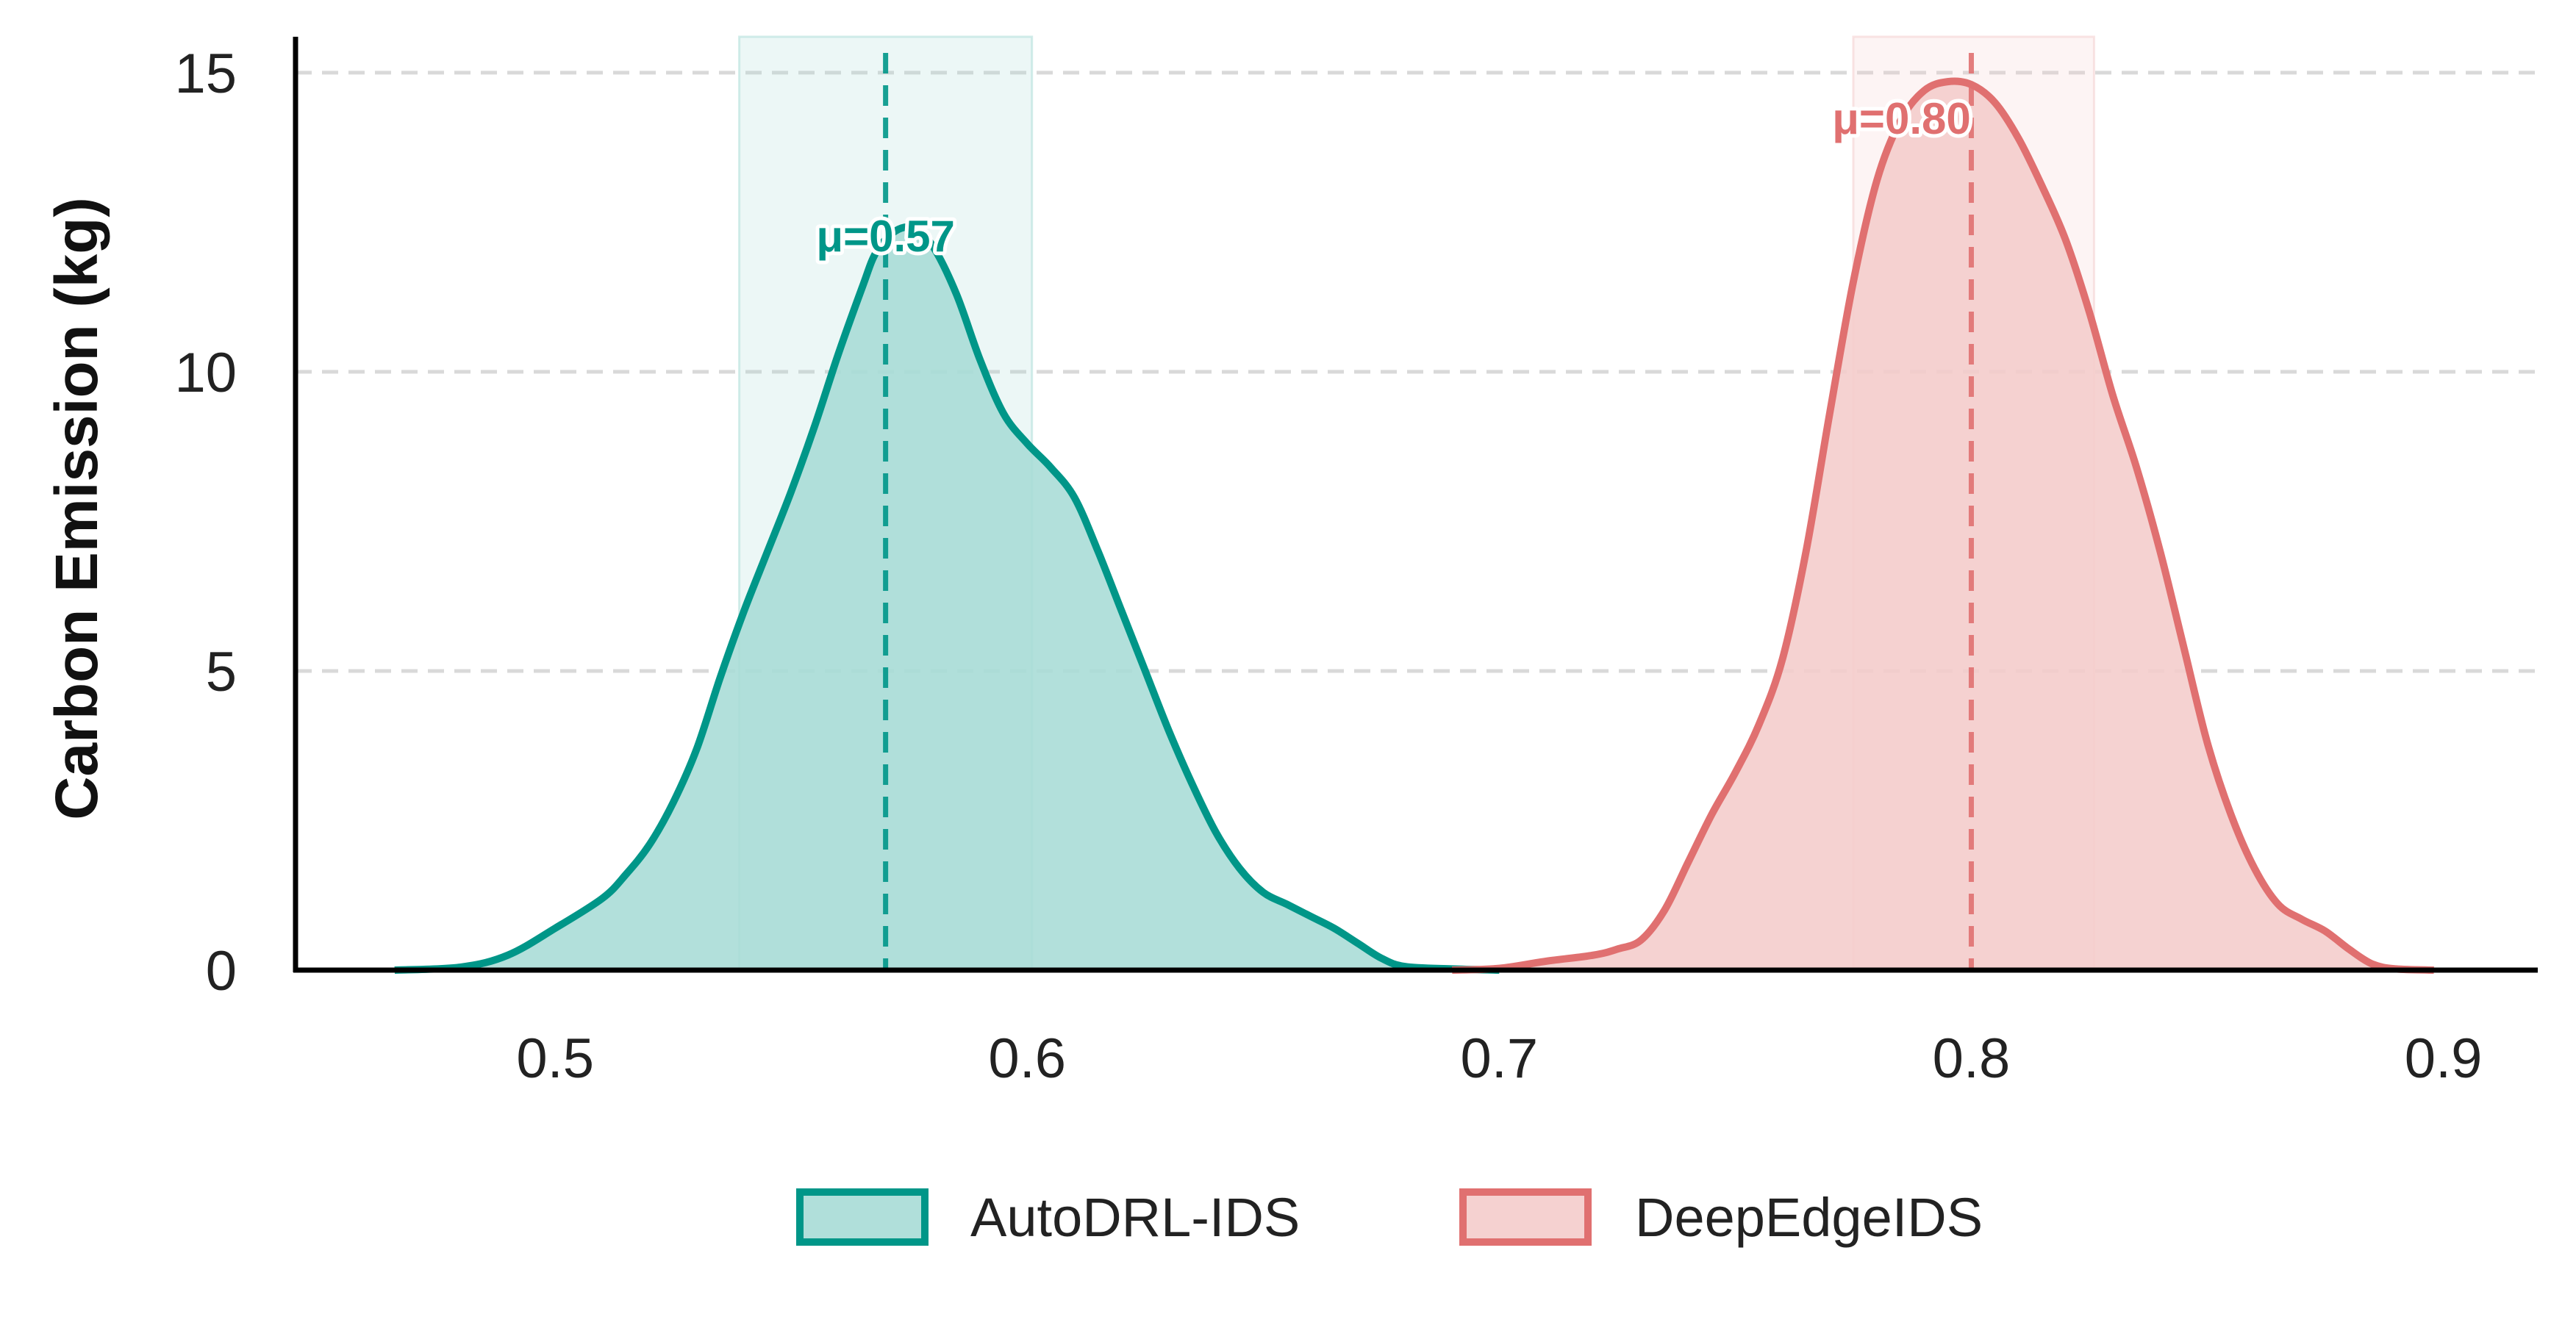  I want to click on y-tick-label: 10, so click(206, 373).